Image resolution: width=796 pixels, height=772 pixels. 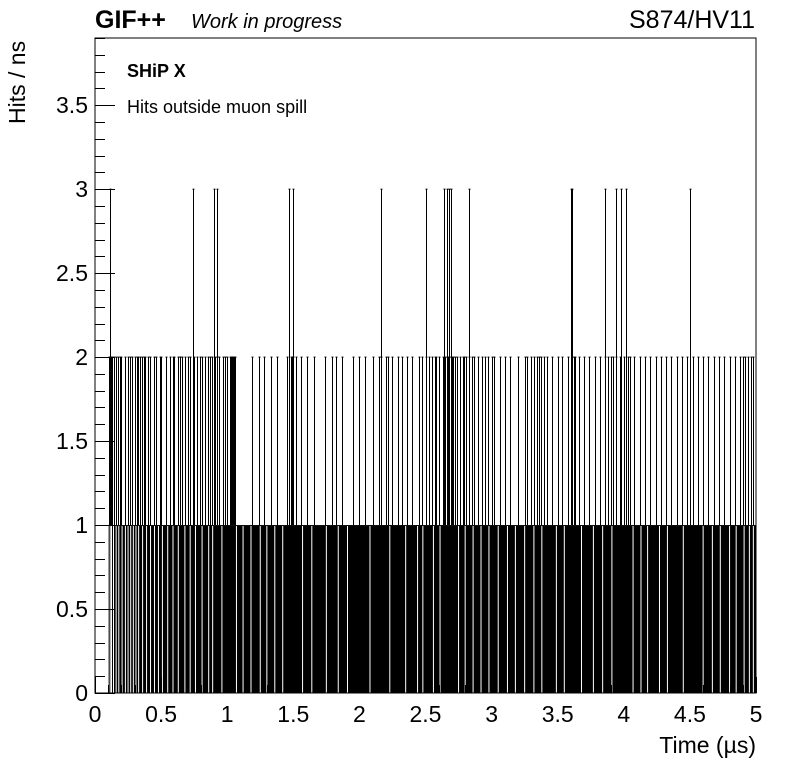 What do you see at coordinates (81, 357) in the screenshot?
I see `y-tick-label: 2` at bounding box center [81, 357].